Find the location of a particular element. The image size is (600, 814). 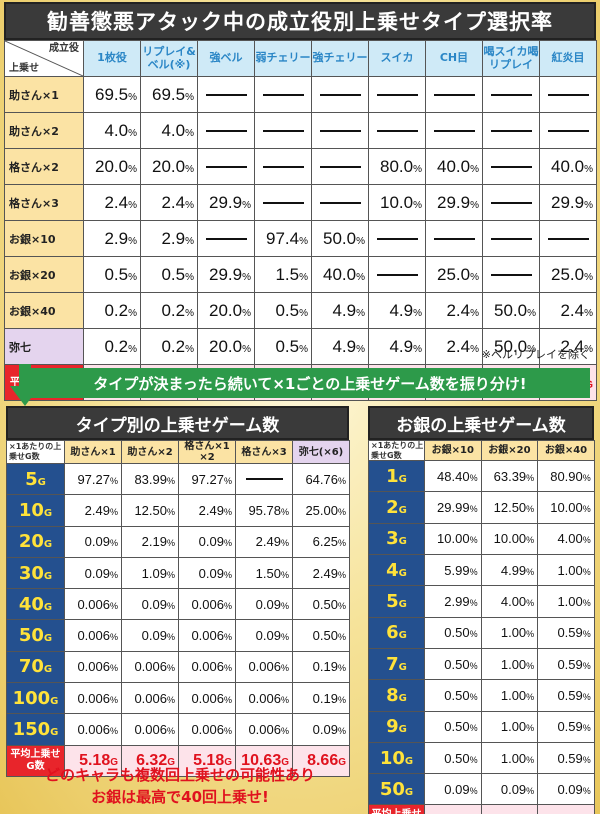

cell-value: 1.00 is located at coordinates (570, 602).